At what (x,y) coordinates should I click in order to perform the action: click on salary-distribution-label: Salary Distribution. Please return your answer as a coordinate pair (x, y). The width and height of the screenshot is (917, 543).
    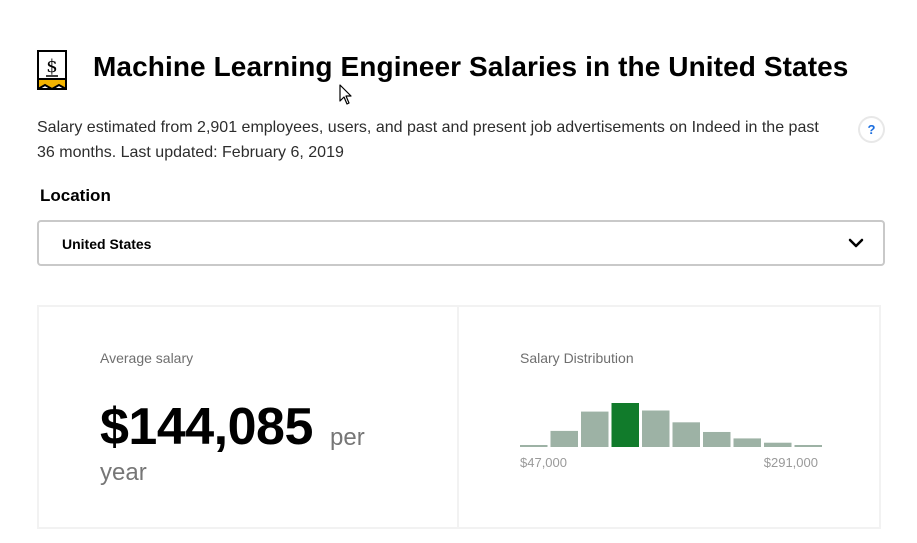
    Looking at the image, I should click on (577, 358).